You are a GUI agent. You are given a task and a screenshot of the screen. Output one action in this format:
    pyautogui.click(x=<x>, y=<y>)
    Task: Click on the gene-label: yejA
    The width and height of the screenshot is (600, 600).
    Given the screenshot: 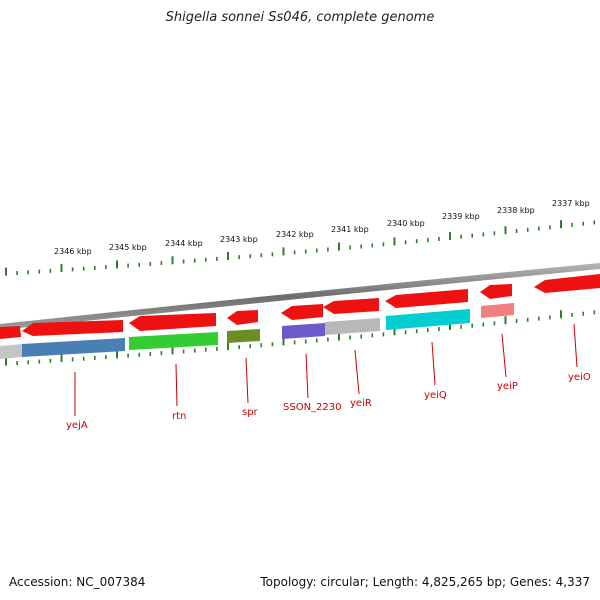 What is the action you would take?
    pyautogui.click(x=77, y=425)
    